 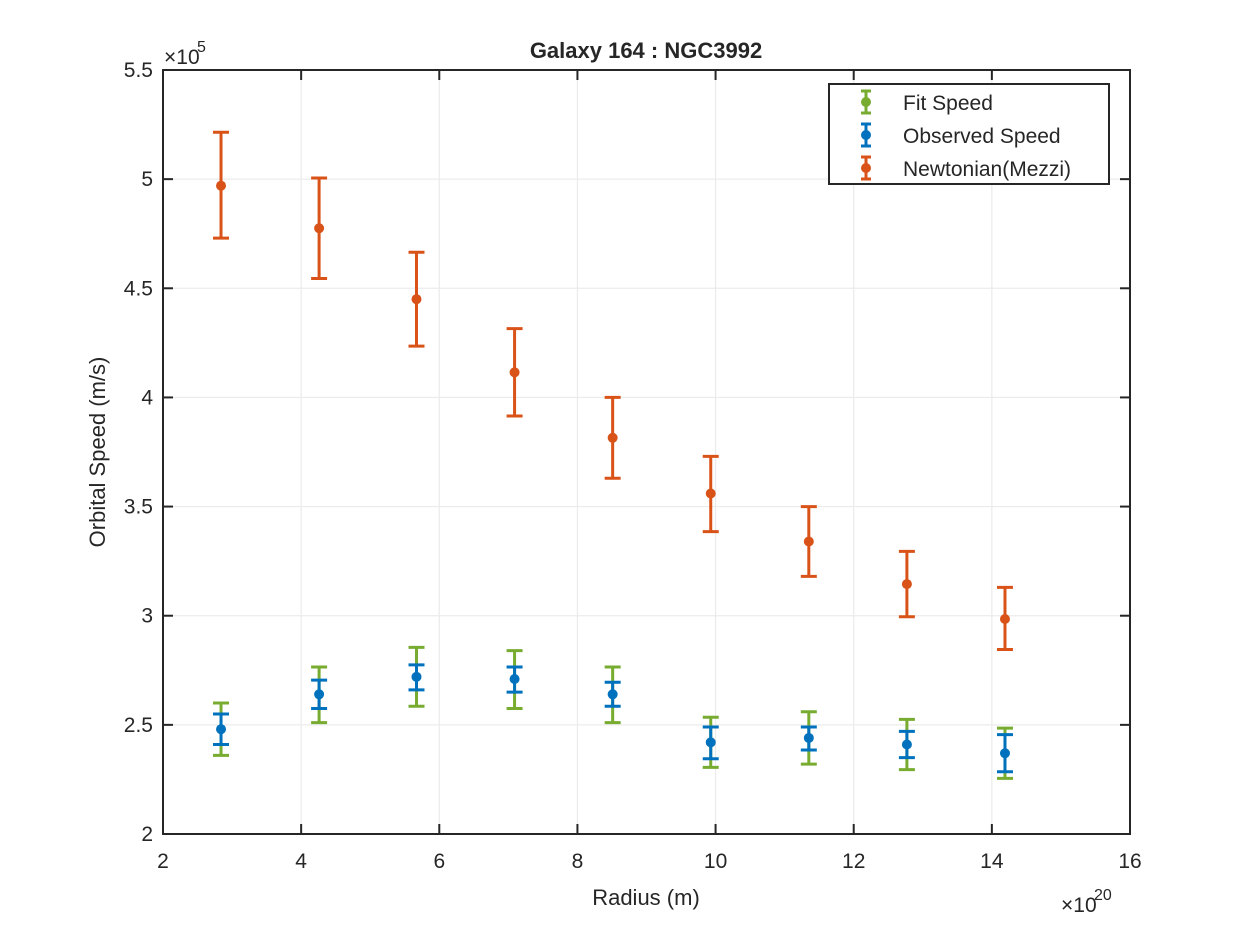 I want to click on x-tick-label: 8, so click(x=578, y=861).